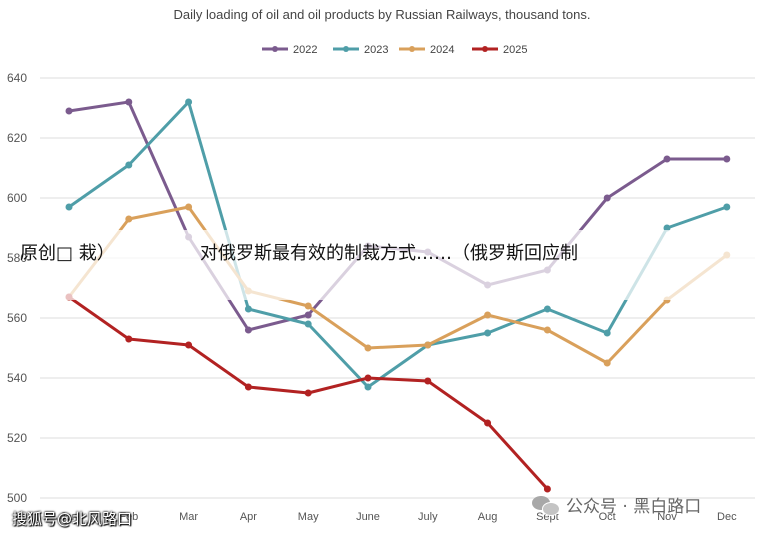  I want to click on y-tick-label: 520, so click(17, 438).